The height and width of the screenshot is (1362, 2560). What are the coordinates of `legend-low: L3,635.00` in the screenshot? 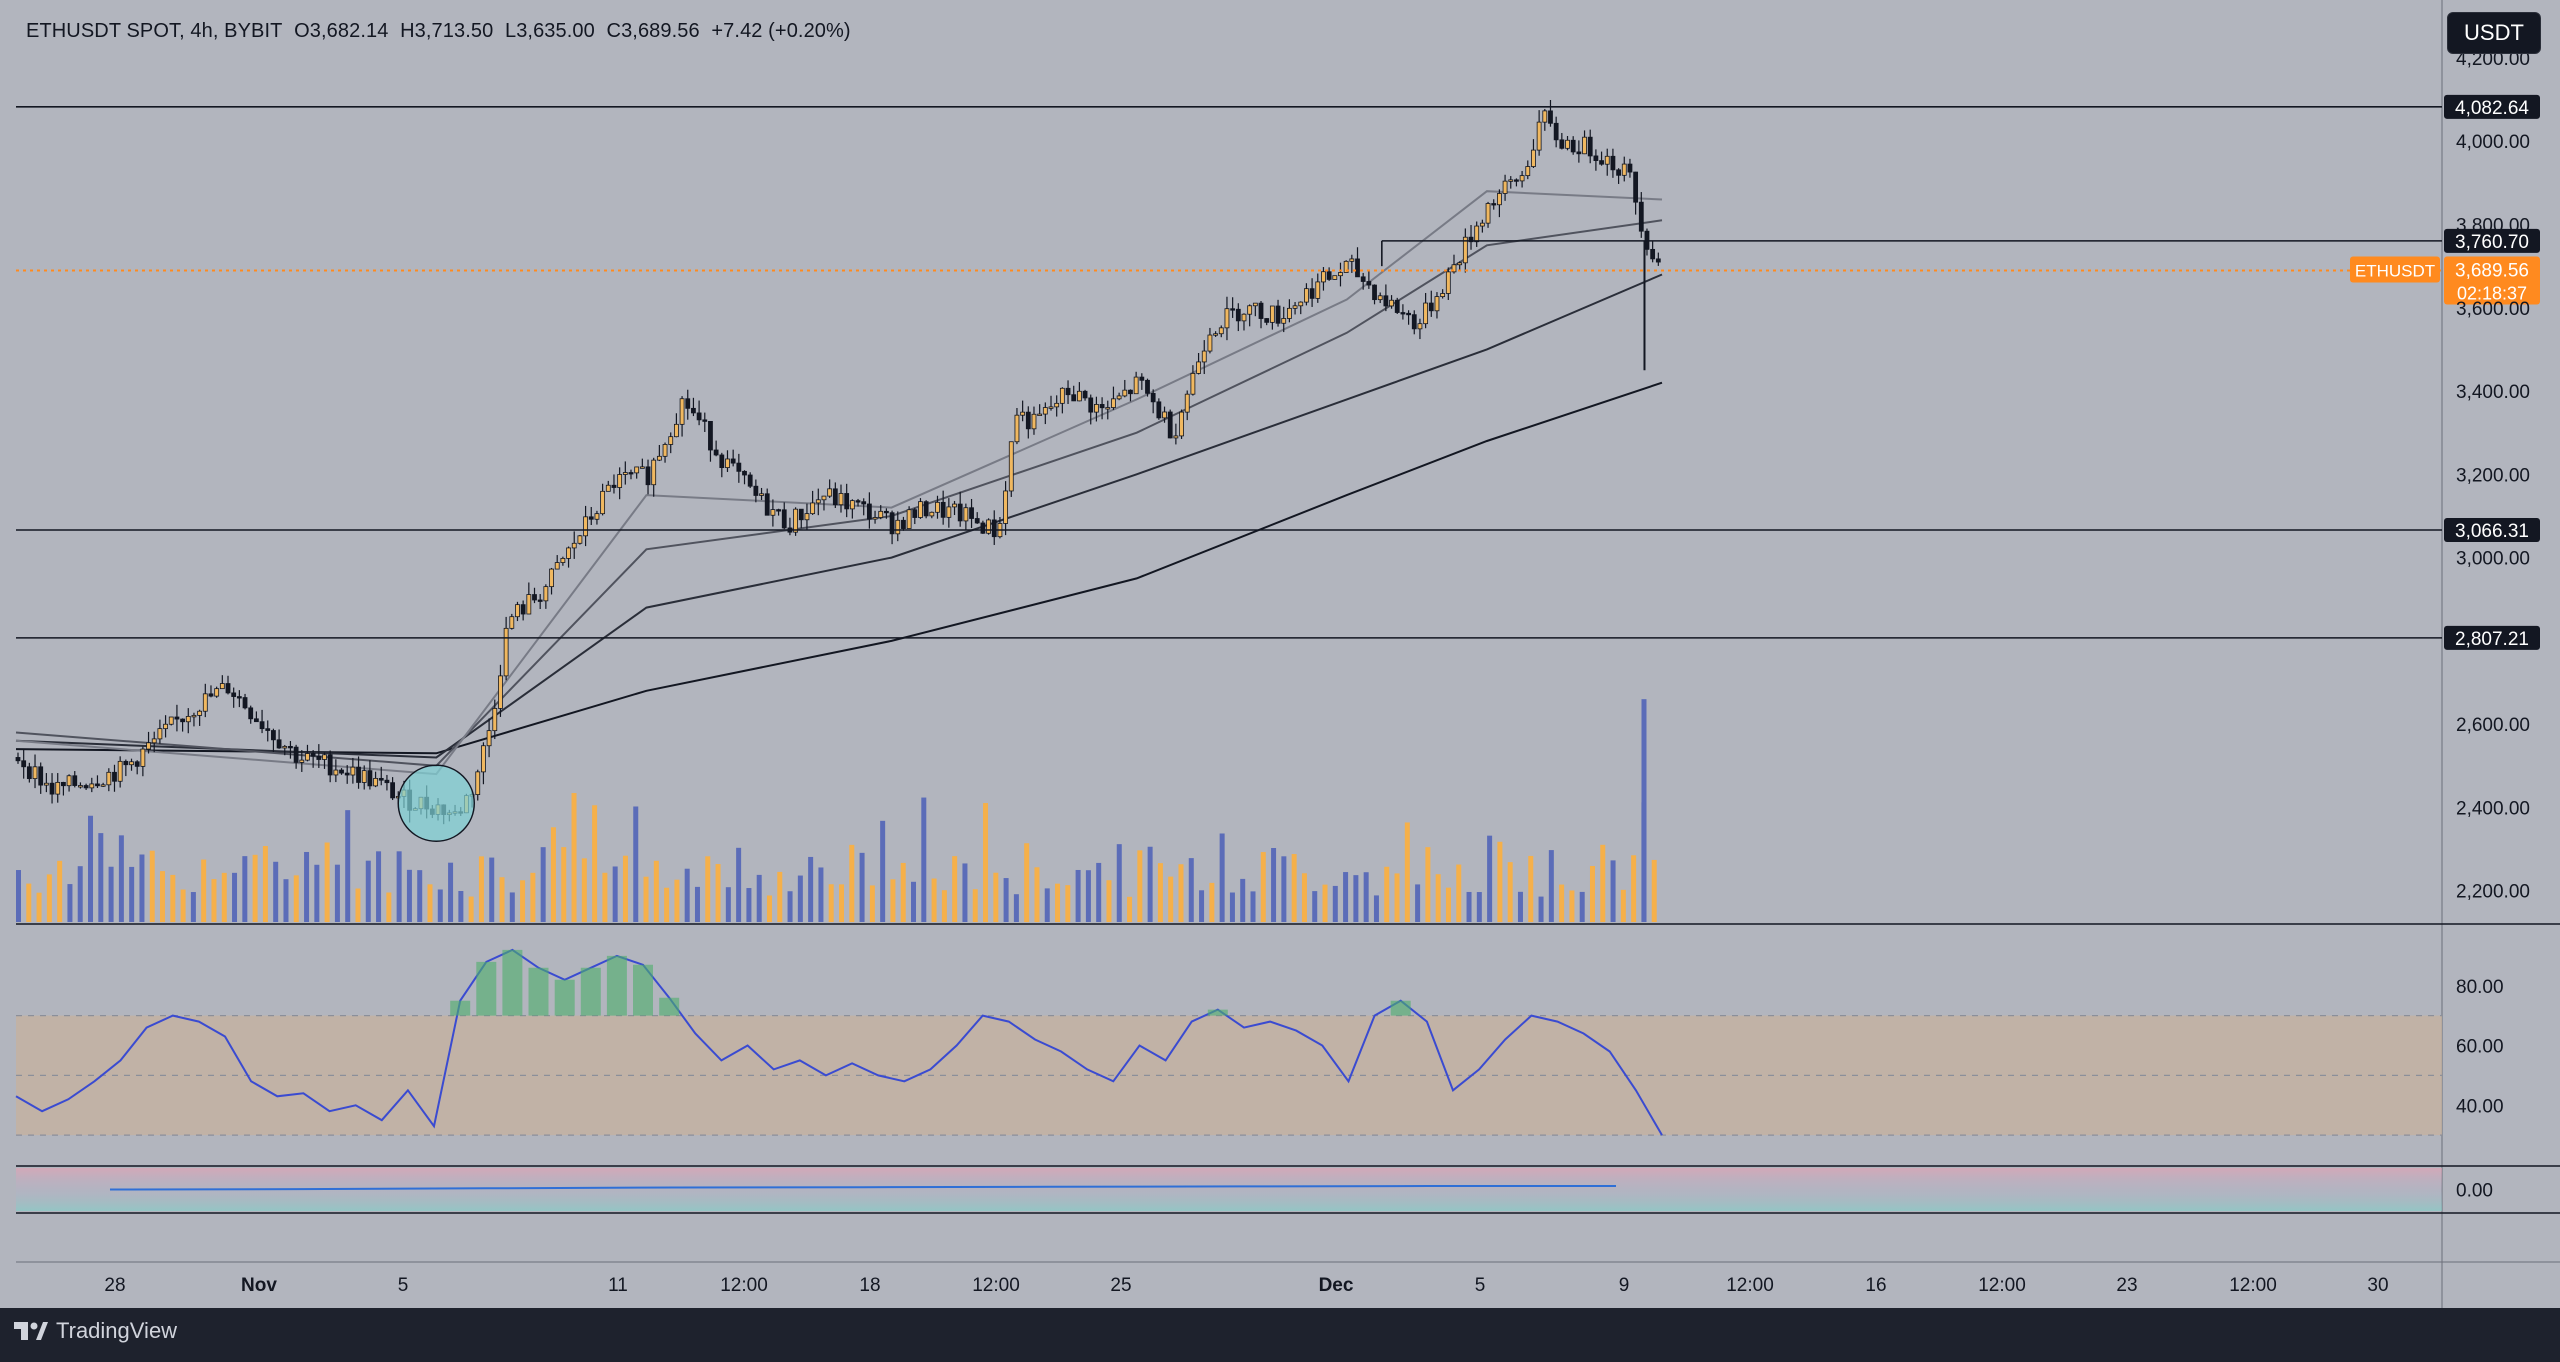 It's located at (549, 31).